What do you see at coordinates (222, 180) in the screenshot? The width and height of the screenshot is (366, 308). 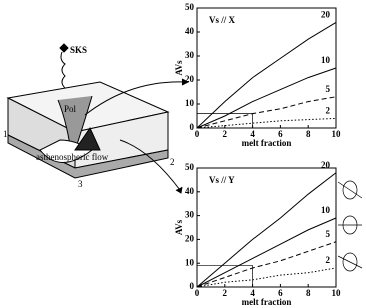 I see `chart-title: Vs // Y` at bounding box center [222, 180].